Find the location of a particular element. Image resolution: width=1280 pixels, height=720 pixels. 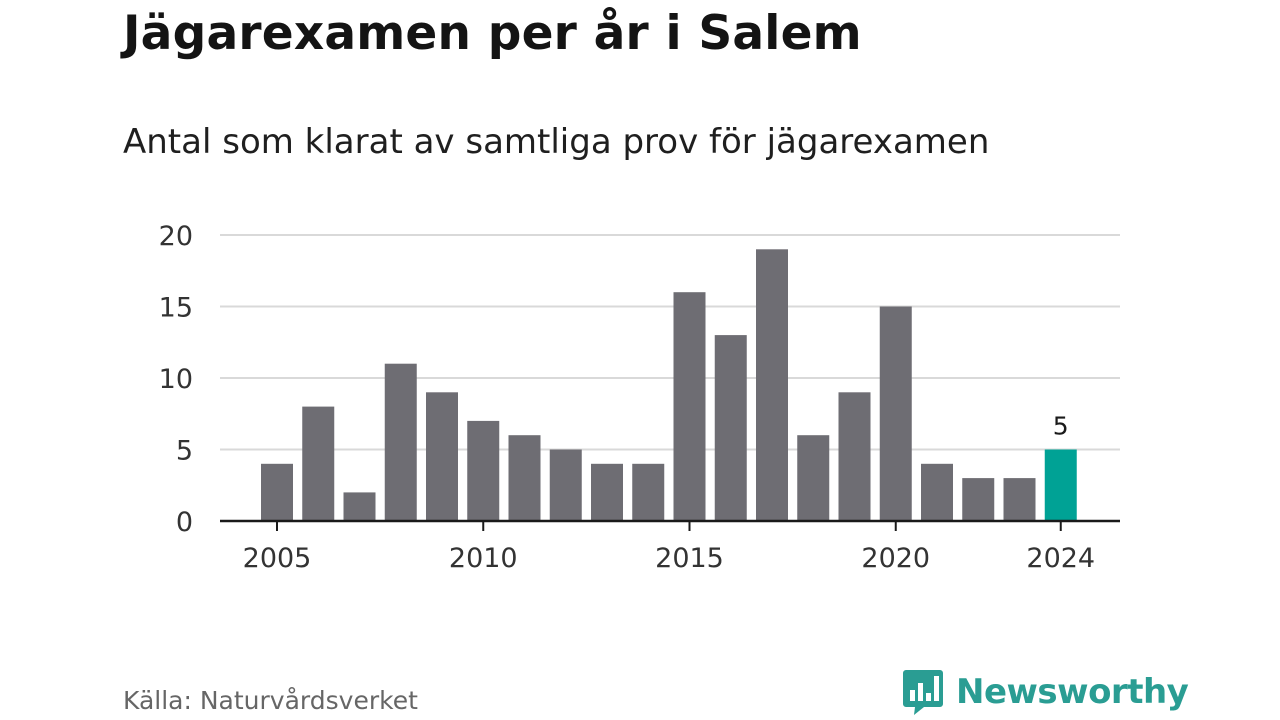

bar-chart-speech-bubble-icon is located at coordinates (923, 692).